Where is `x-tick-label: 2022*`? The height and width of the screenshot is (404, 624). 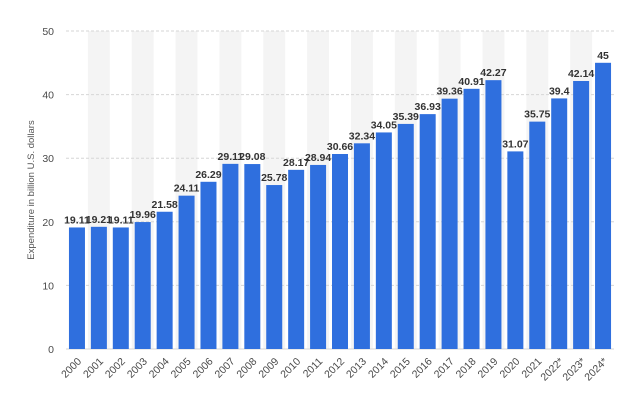 x-tick-label: 2022* is located at coordinates (552, 370).